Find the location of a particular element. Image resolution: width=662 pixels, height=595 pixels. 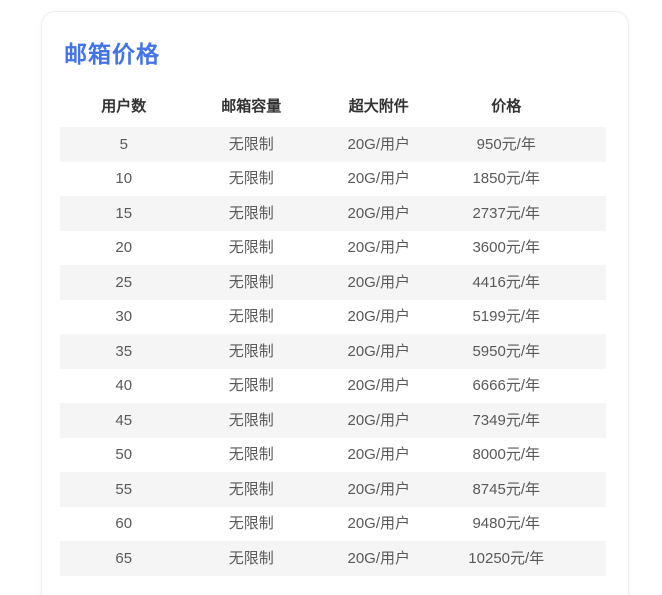

table-row: 20 无限制 20G/用户 3600元/年 is located at coordinates (333, 248).